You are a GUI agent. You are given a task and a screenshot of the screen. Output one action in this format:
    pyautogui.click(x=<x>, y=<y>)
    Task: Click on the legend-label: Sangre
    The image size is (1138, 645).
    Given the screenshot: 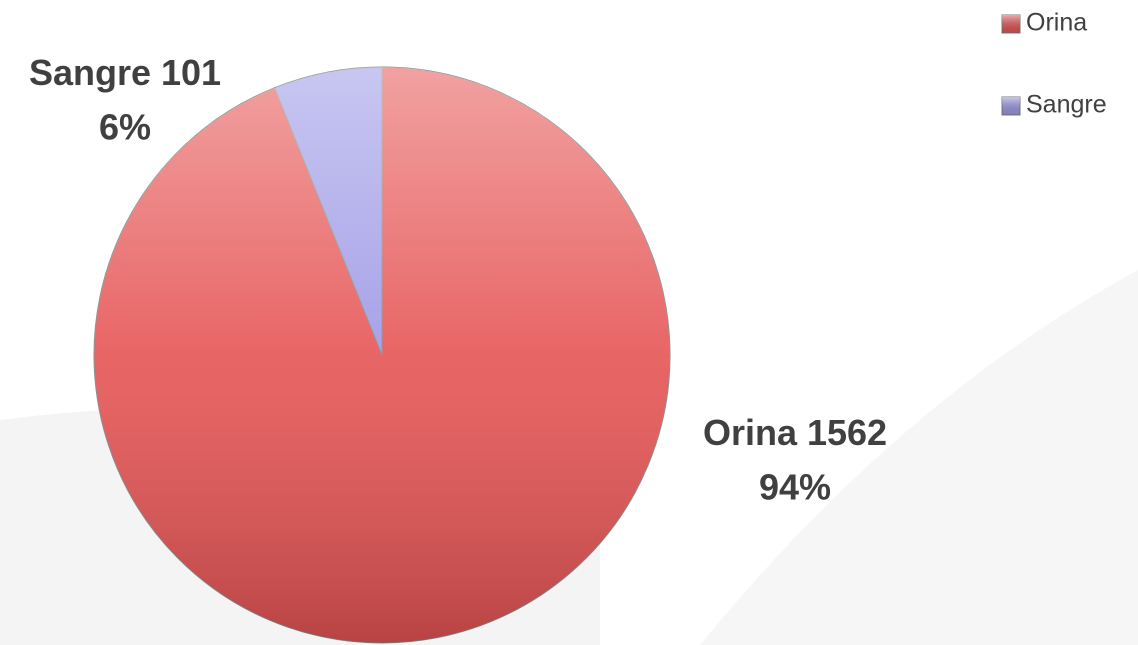 What is the action you would take?
    pyautogui.click(x=1066, y=105)
    